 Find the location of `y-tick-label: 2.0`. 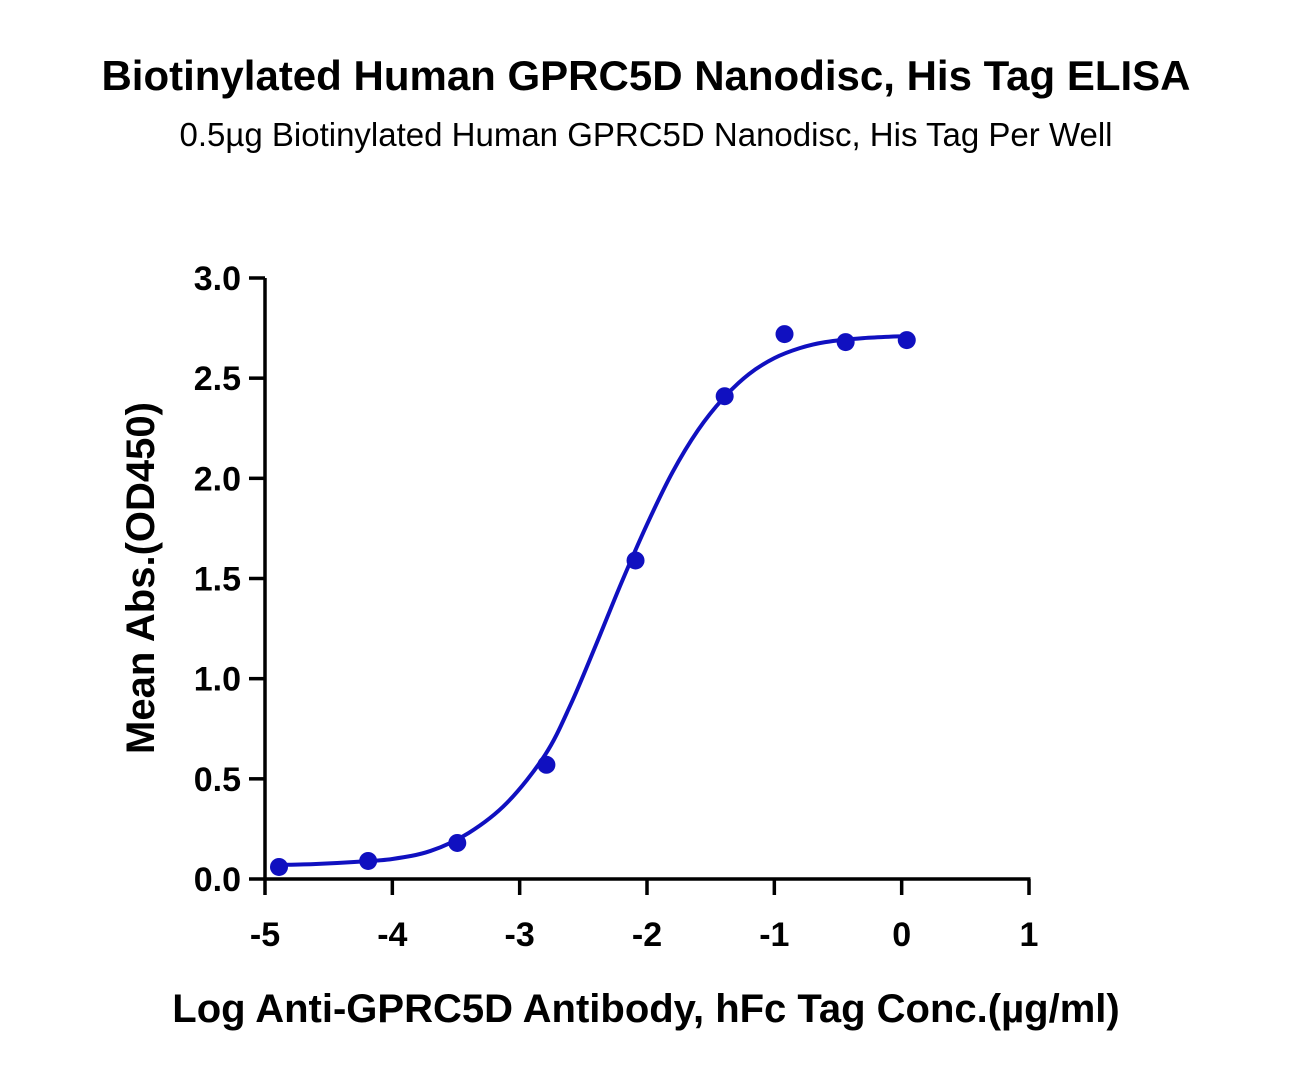

y-tick-label: 2.0 is located at coordinates (217, 479).